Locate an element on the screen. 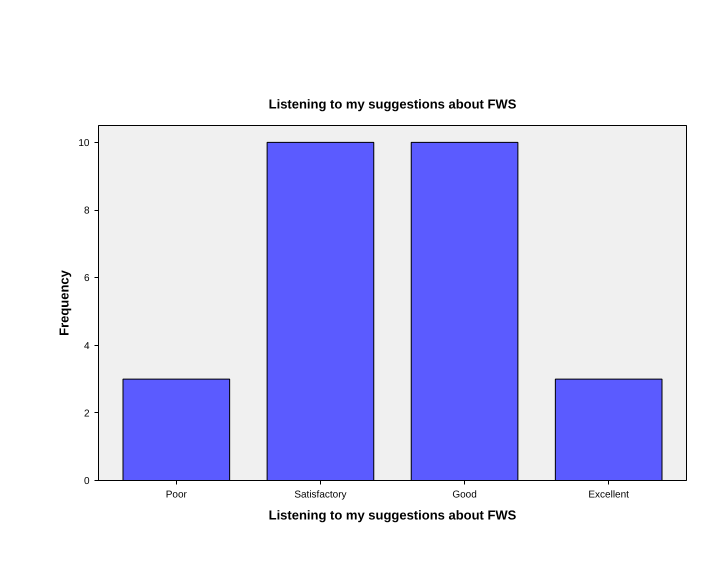  x-tick-label: Excellent is located at coordinates (609, 495).